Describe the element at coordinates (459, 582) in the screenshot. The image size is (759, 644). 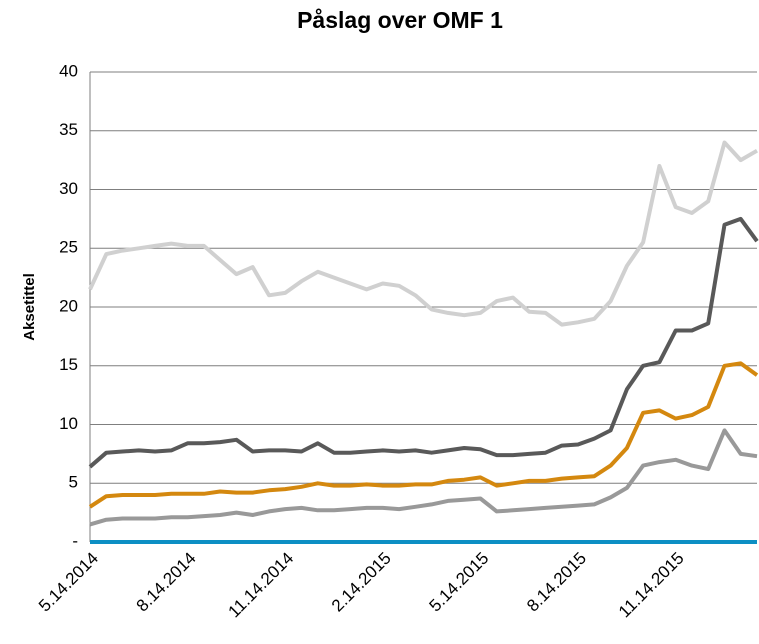
I see `x-tick-label: 5.14.2015` at that location.